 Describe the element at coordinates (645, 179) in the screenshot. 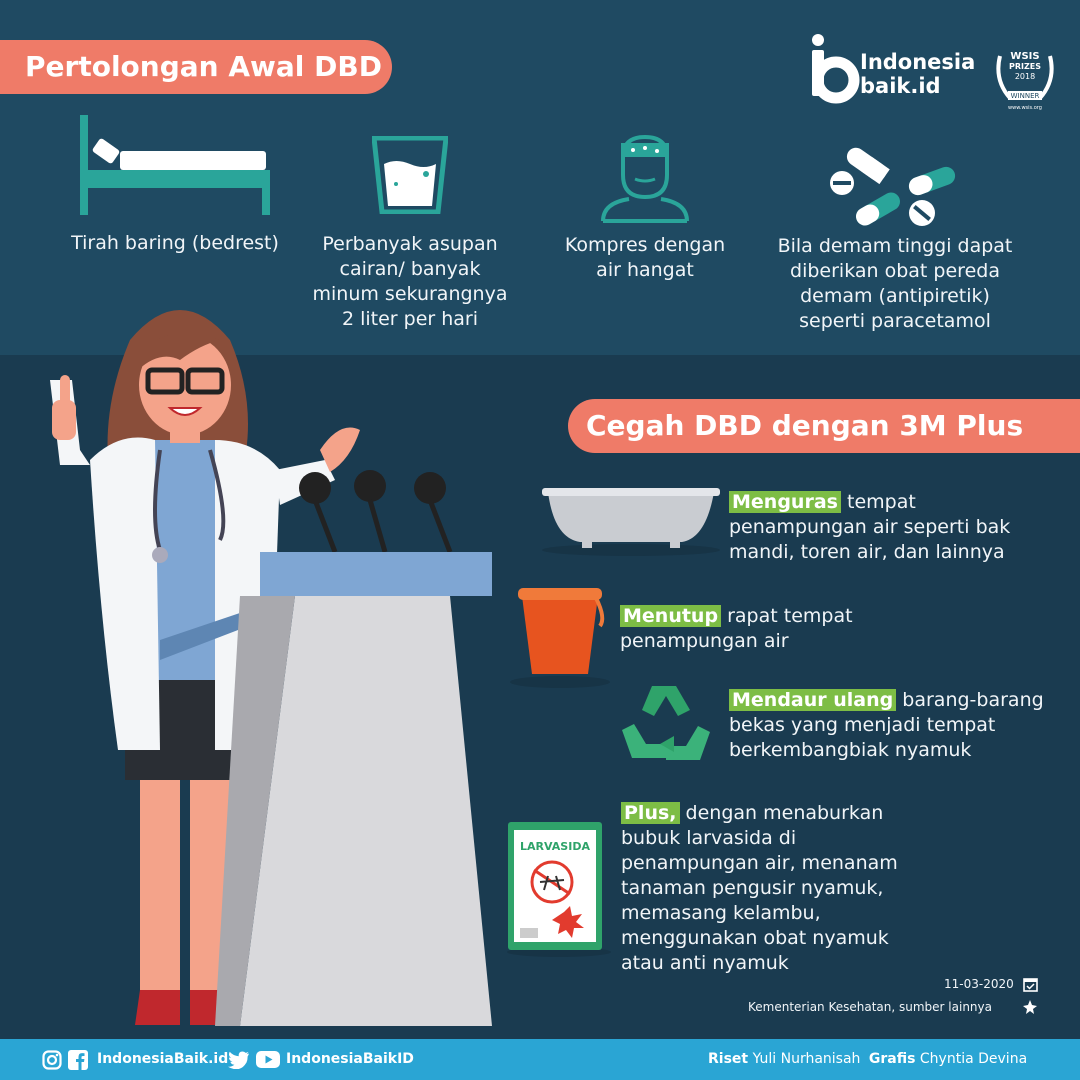

I see `compress-head-icon` at that location.